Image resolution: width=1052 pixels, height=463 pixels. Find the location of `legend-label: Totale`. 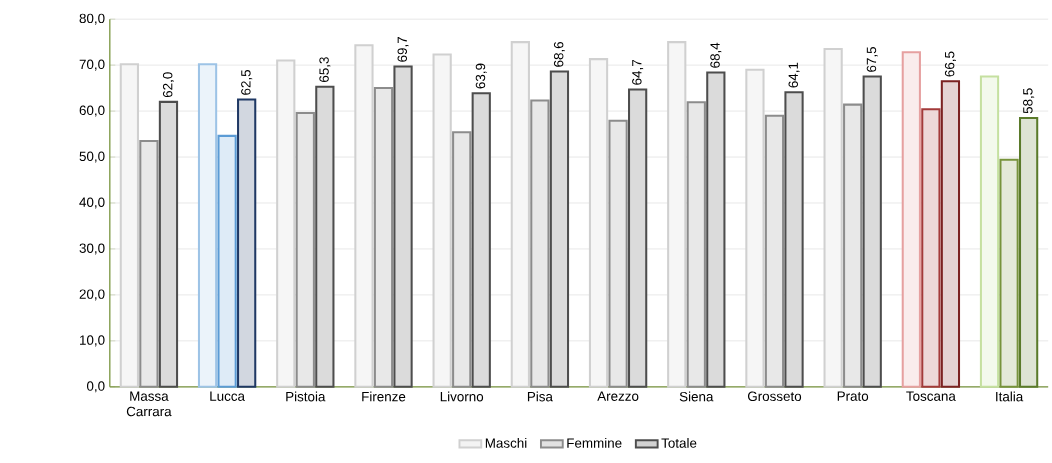

legend-label: Totale is located at coordinates (679, 442).